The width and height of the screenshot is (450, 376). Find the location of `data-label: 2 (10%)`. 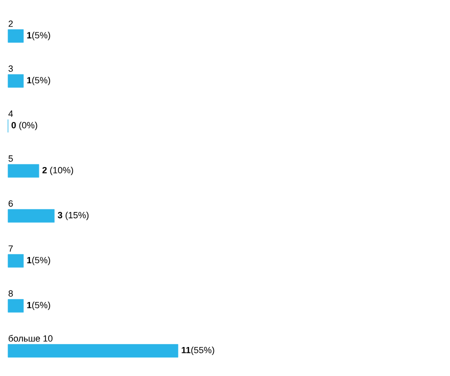

data-label: 2 (10%) is located at coordinates (58, 171).